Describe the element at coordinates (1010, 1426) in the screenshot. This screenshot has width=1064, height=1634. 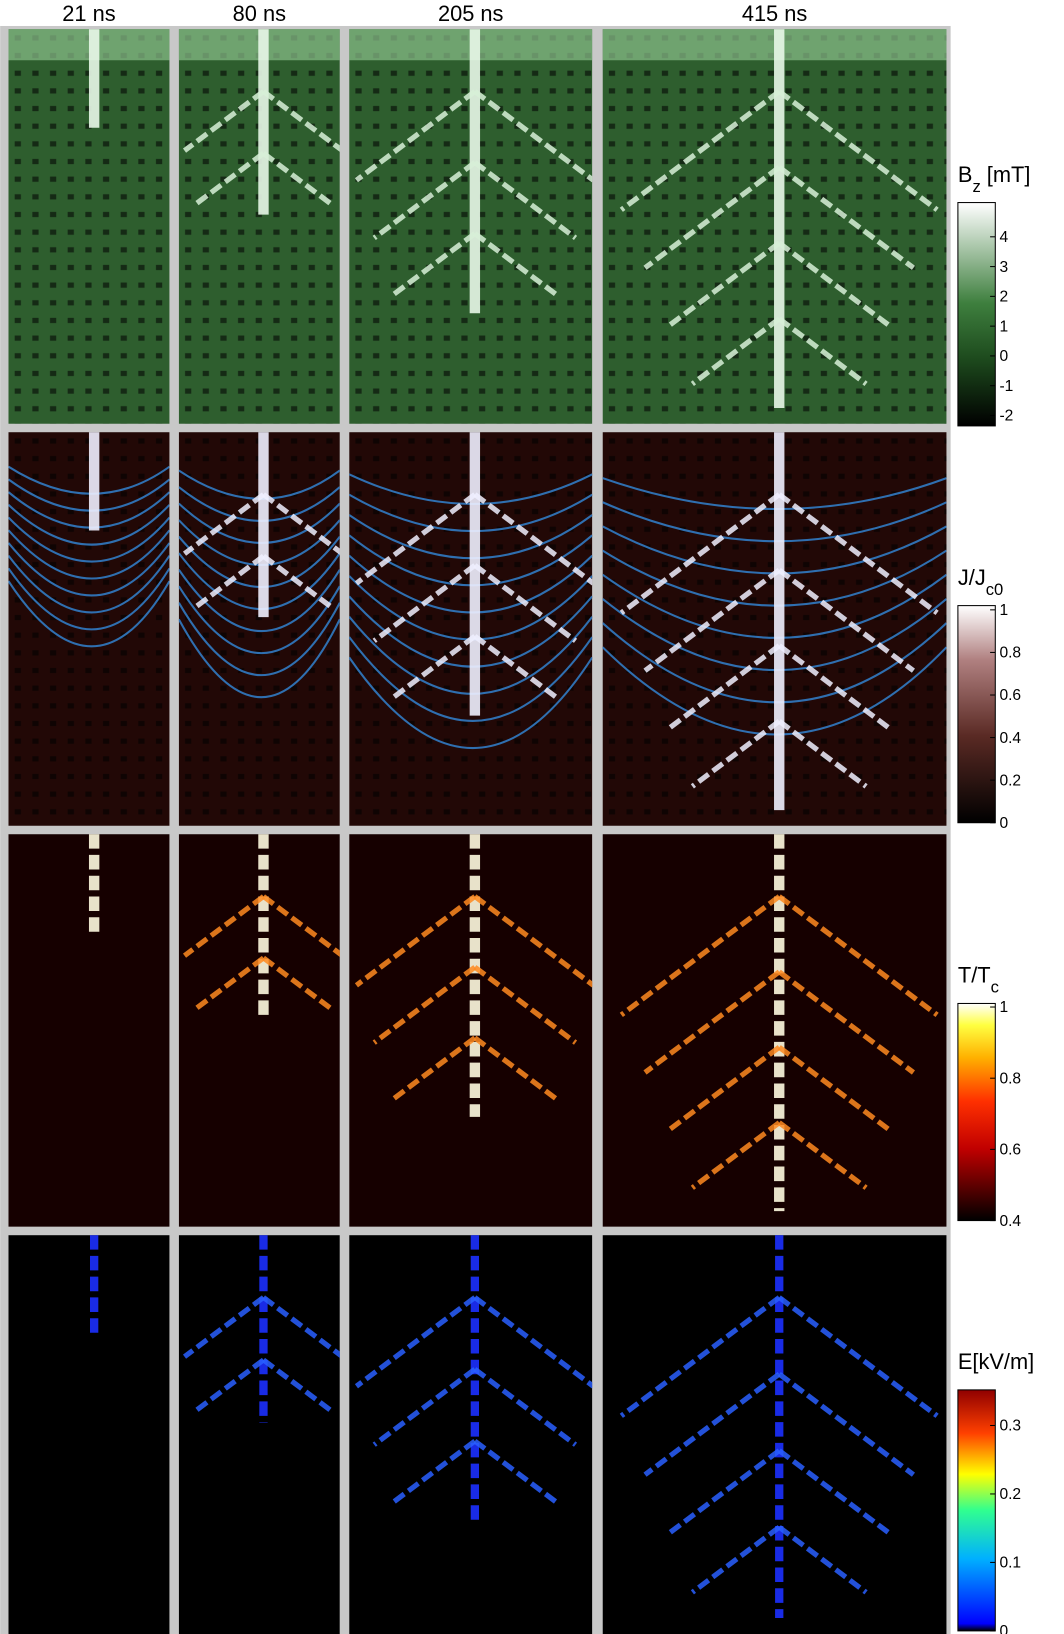
I see `colorbar-tick-label: 0.3` at that location.